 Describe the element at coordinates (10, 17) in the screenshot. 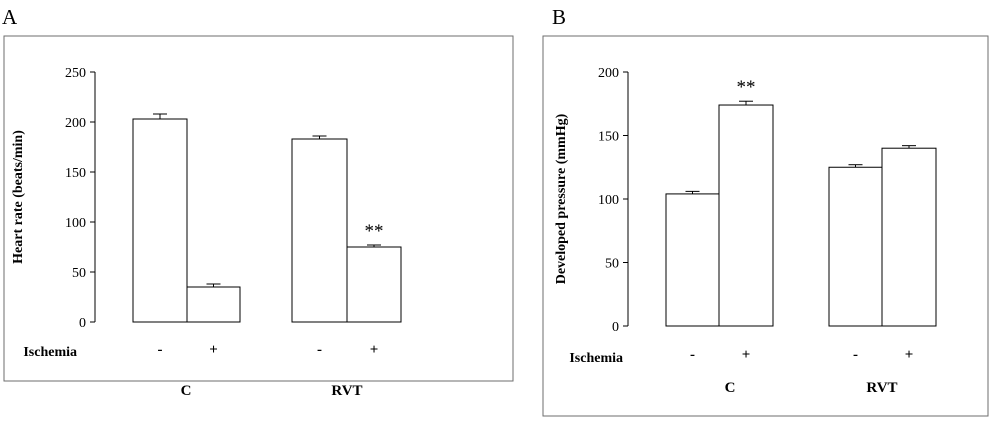

I see `panel-a-letter: A` at that location.